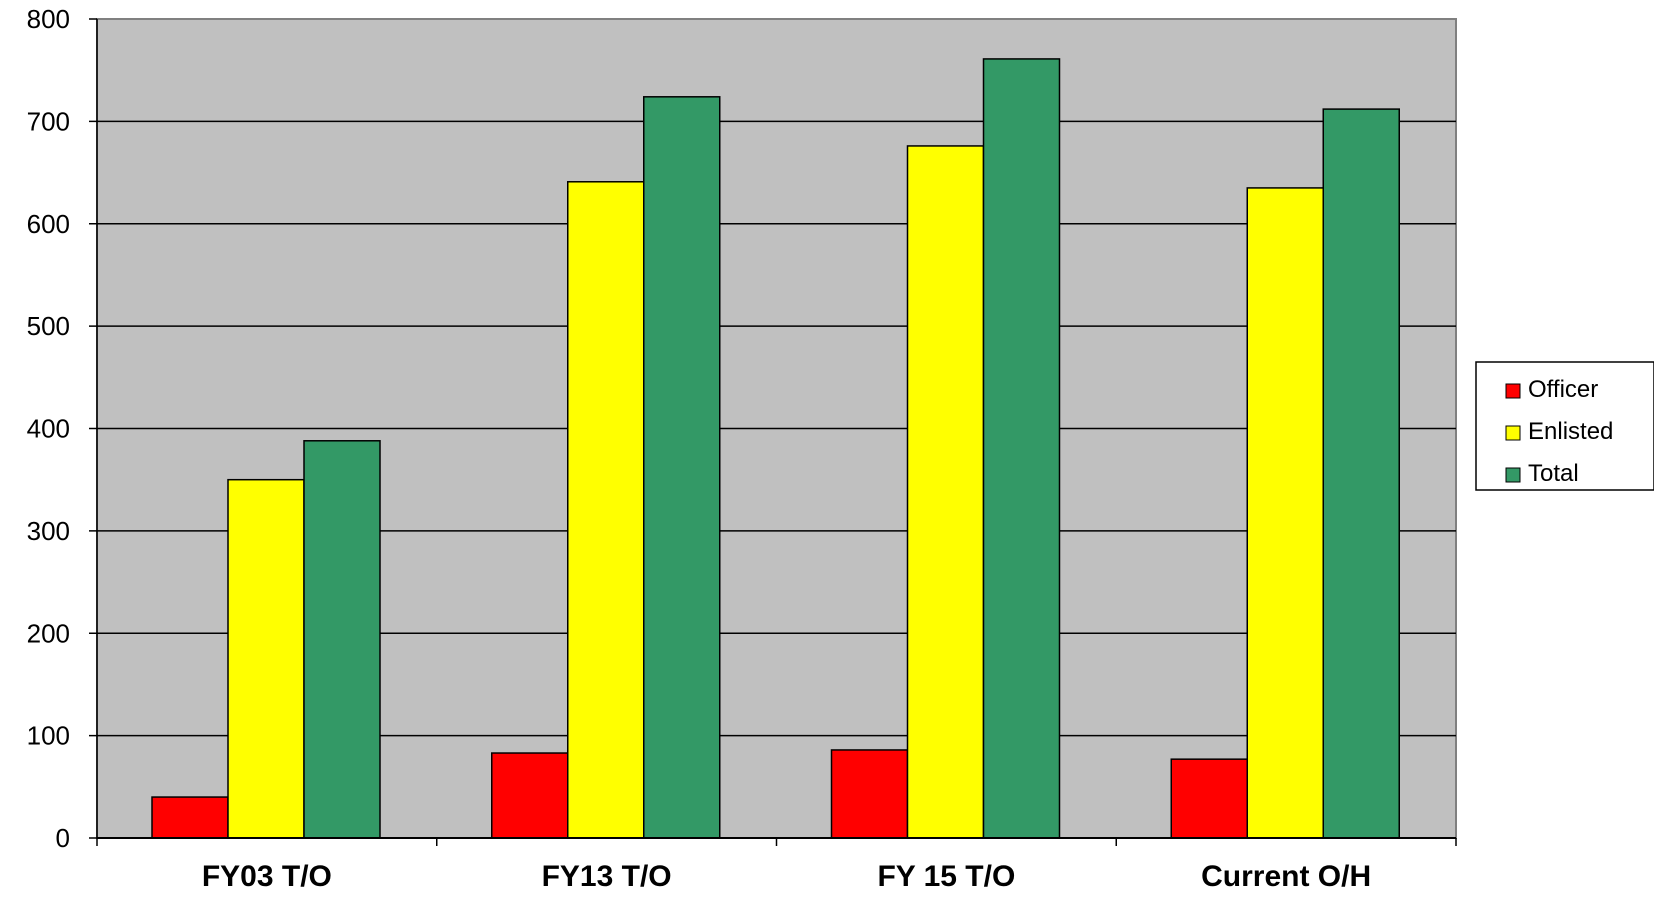  What do you see at coordinates (48, 633) in the screenshot?
I see `y-tick-label: 200` at bounding box center [48, 633].